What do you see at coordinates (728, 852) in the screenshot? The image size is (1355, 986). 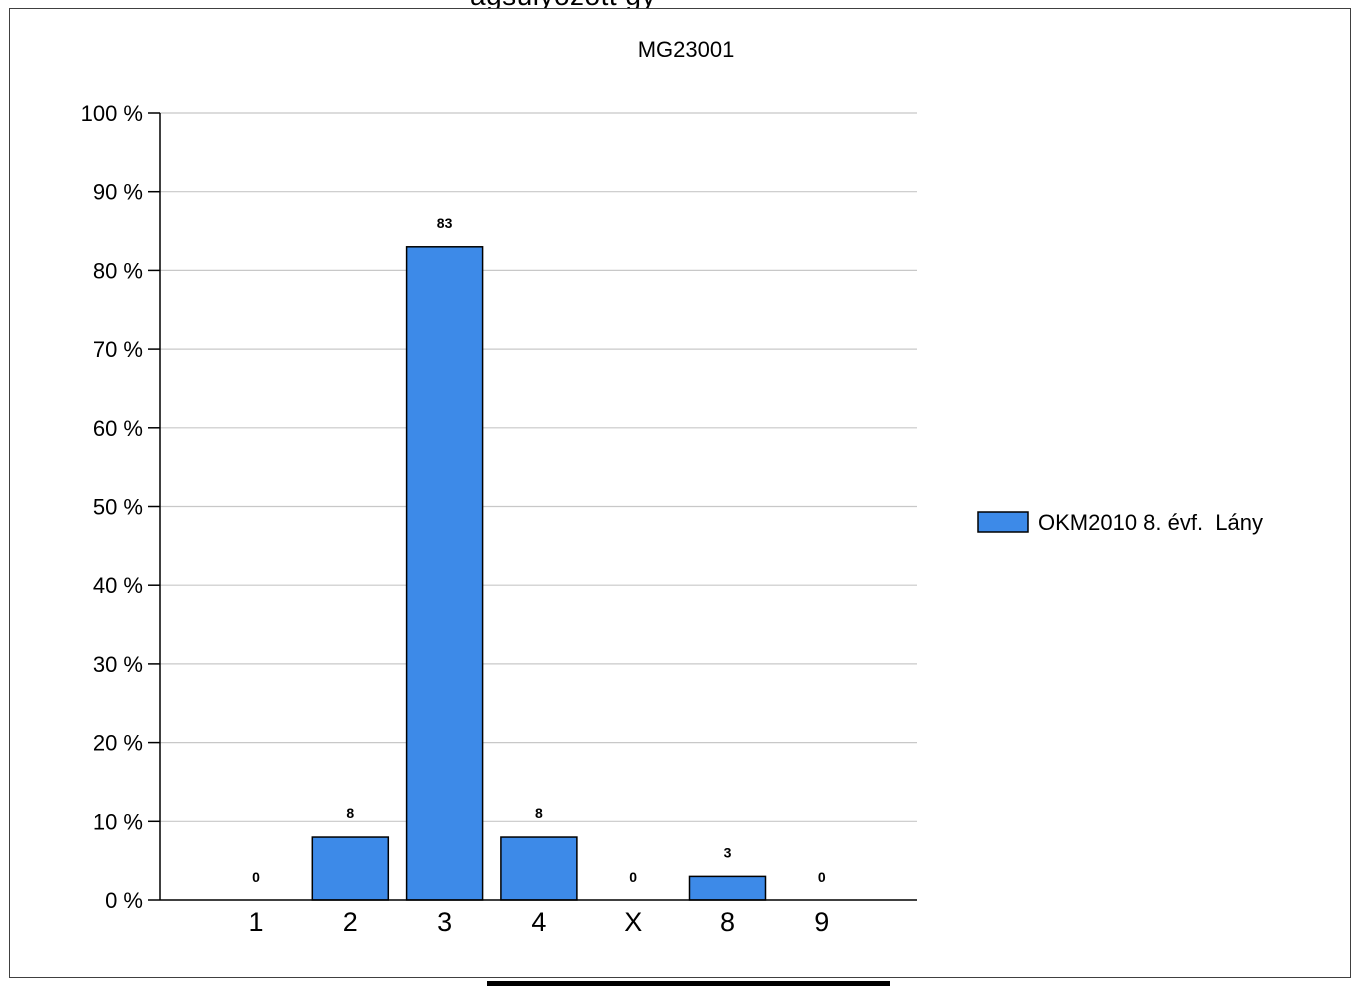 I see `data-label: 3` at bounding box center [728, 852].